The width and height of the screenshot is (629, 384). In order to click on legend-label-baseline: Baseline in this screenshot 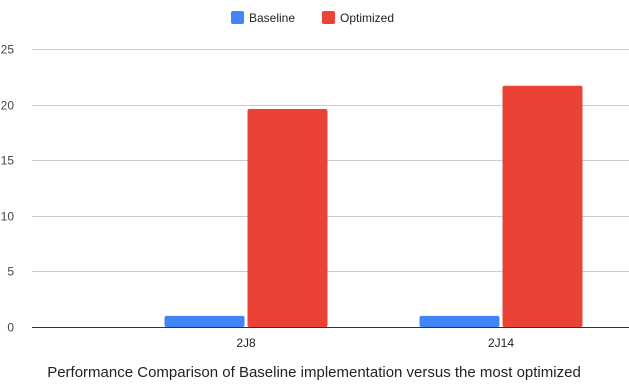, I will do `click(272, 18)`.